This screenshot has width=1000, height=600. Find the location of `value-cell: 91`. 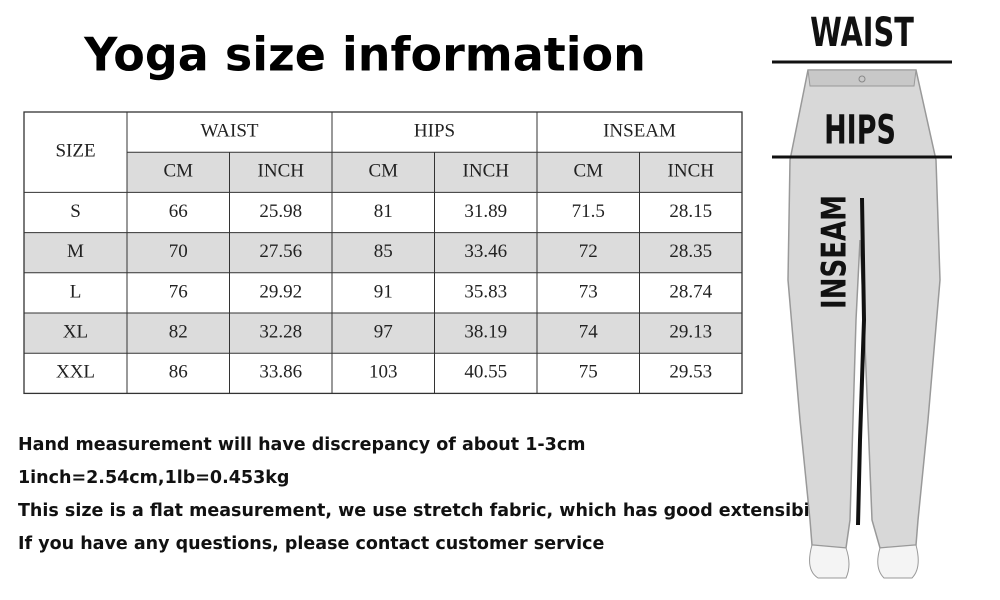

value-cell: 91 is located at coordinates (383, 291).